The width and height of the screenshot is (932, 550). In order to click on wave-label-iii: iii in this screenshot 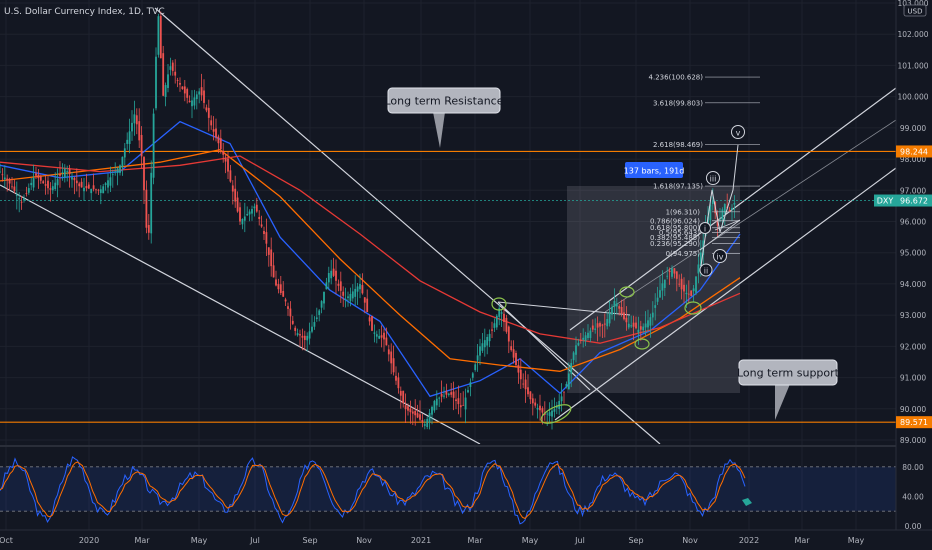, I will do `click(713, 178)`.